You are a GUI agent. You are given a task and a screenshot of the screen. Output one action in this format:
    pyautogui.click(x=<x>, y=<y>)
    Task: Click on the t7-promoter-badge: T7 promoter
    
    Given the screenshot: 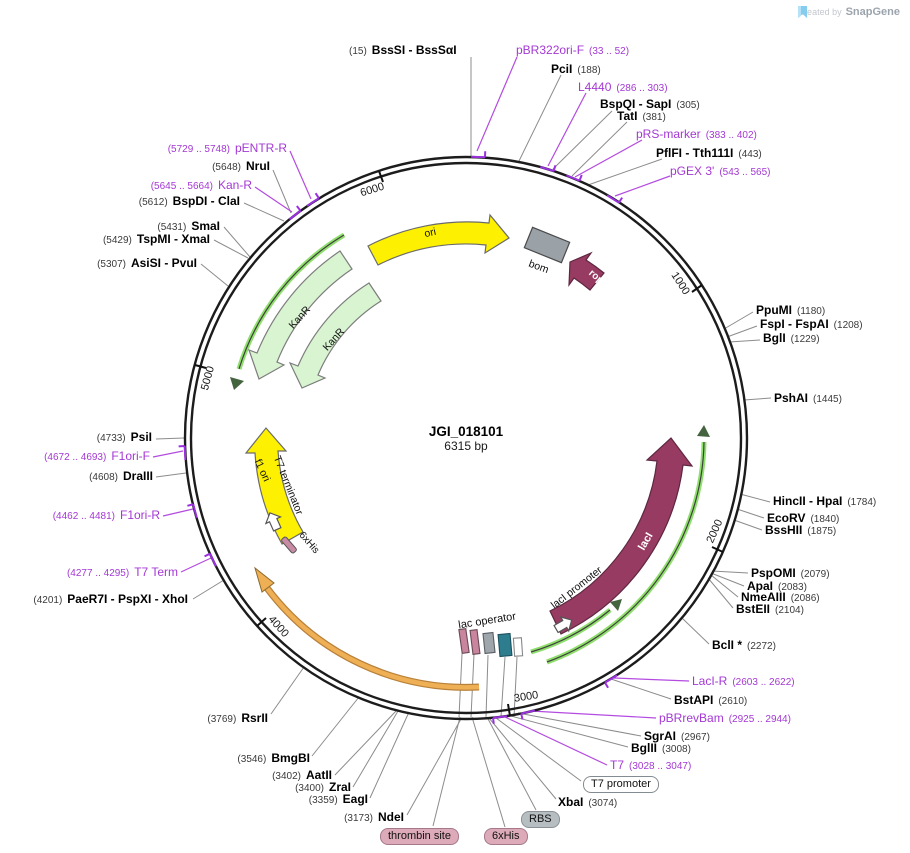 What is the action you would take?
    pyautogui.click(x=621, y=784)
    